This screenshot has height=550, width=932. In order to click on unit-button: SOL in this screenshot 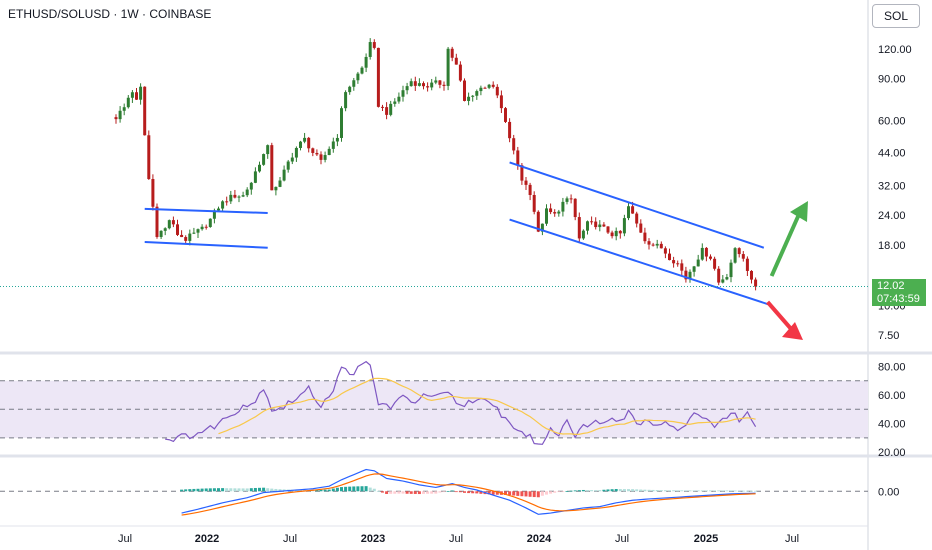, I will do `click(896, 16)`.